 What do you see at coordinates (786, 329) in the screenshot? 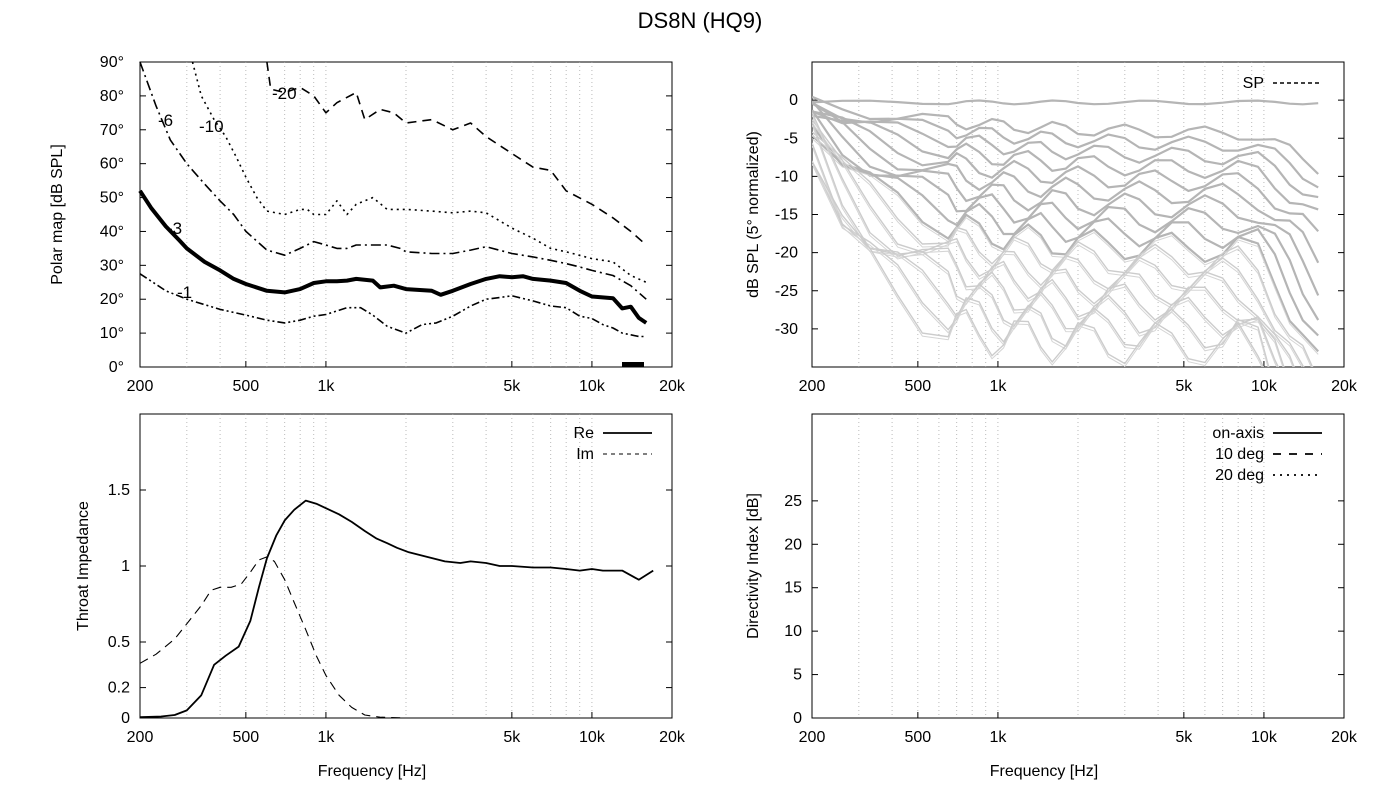
I see `y-tick-label: -30` at bounding box center [786, 329].